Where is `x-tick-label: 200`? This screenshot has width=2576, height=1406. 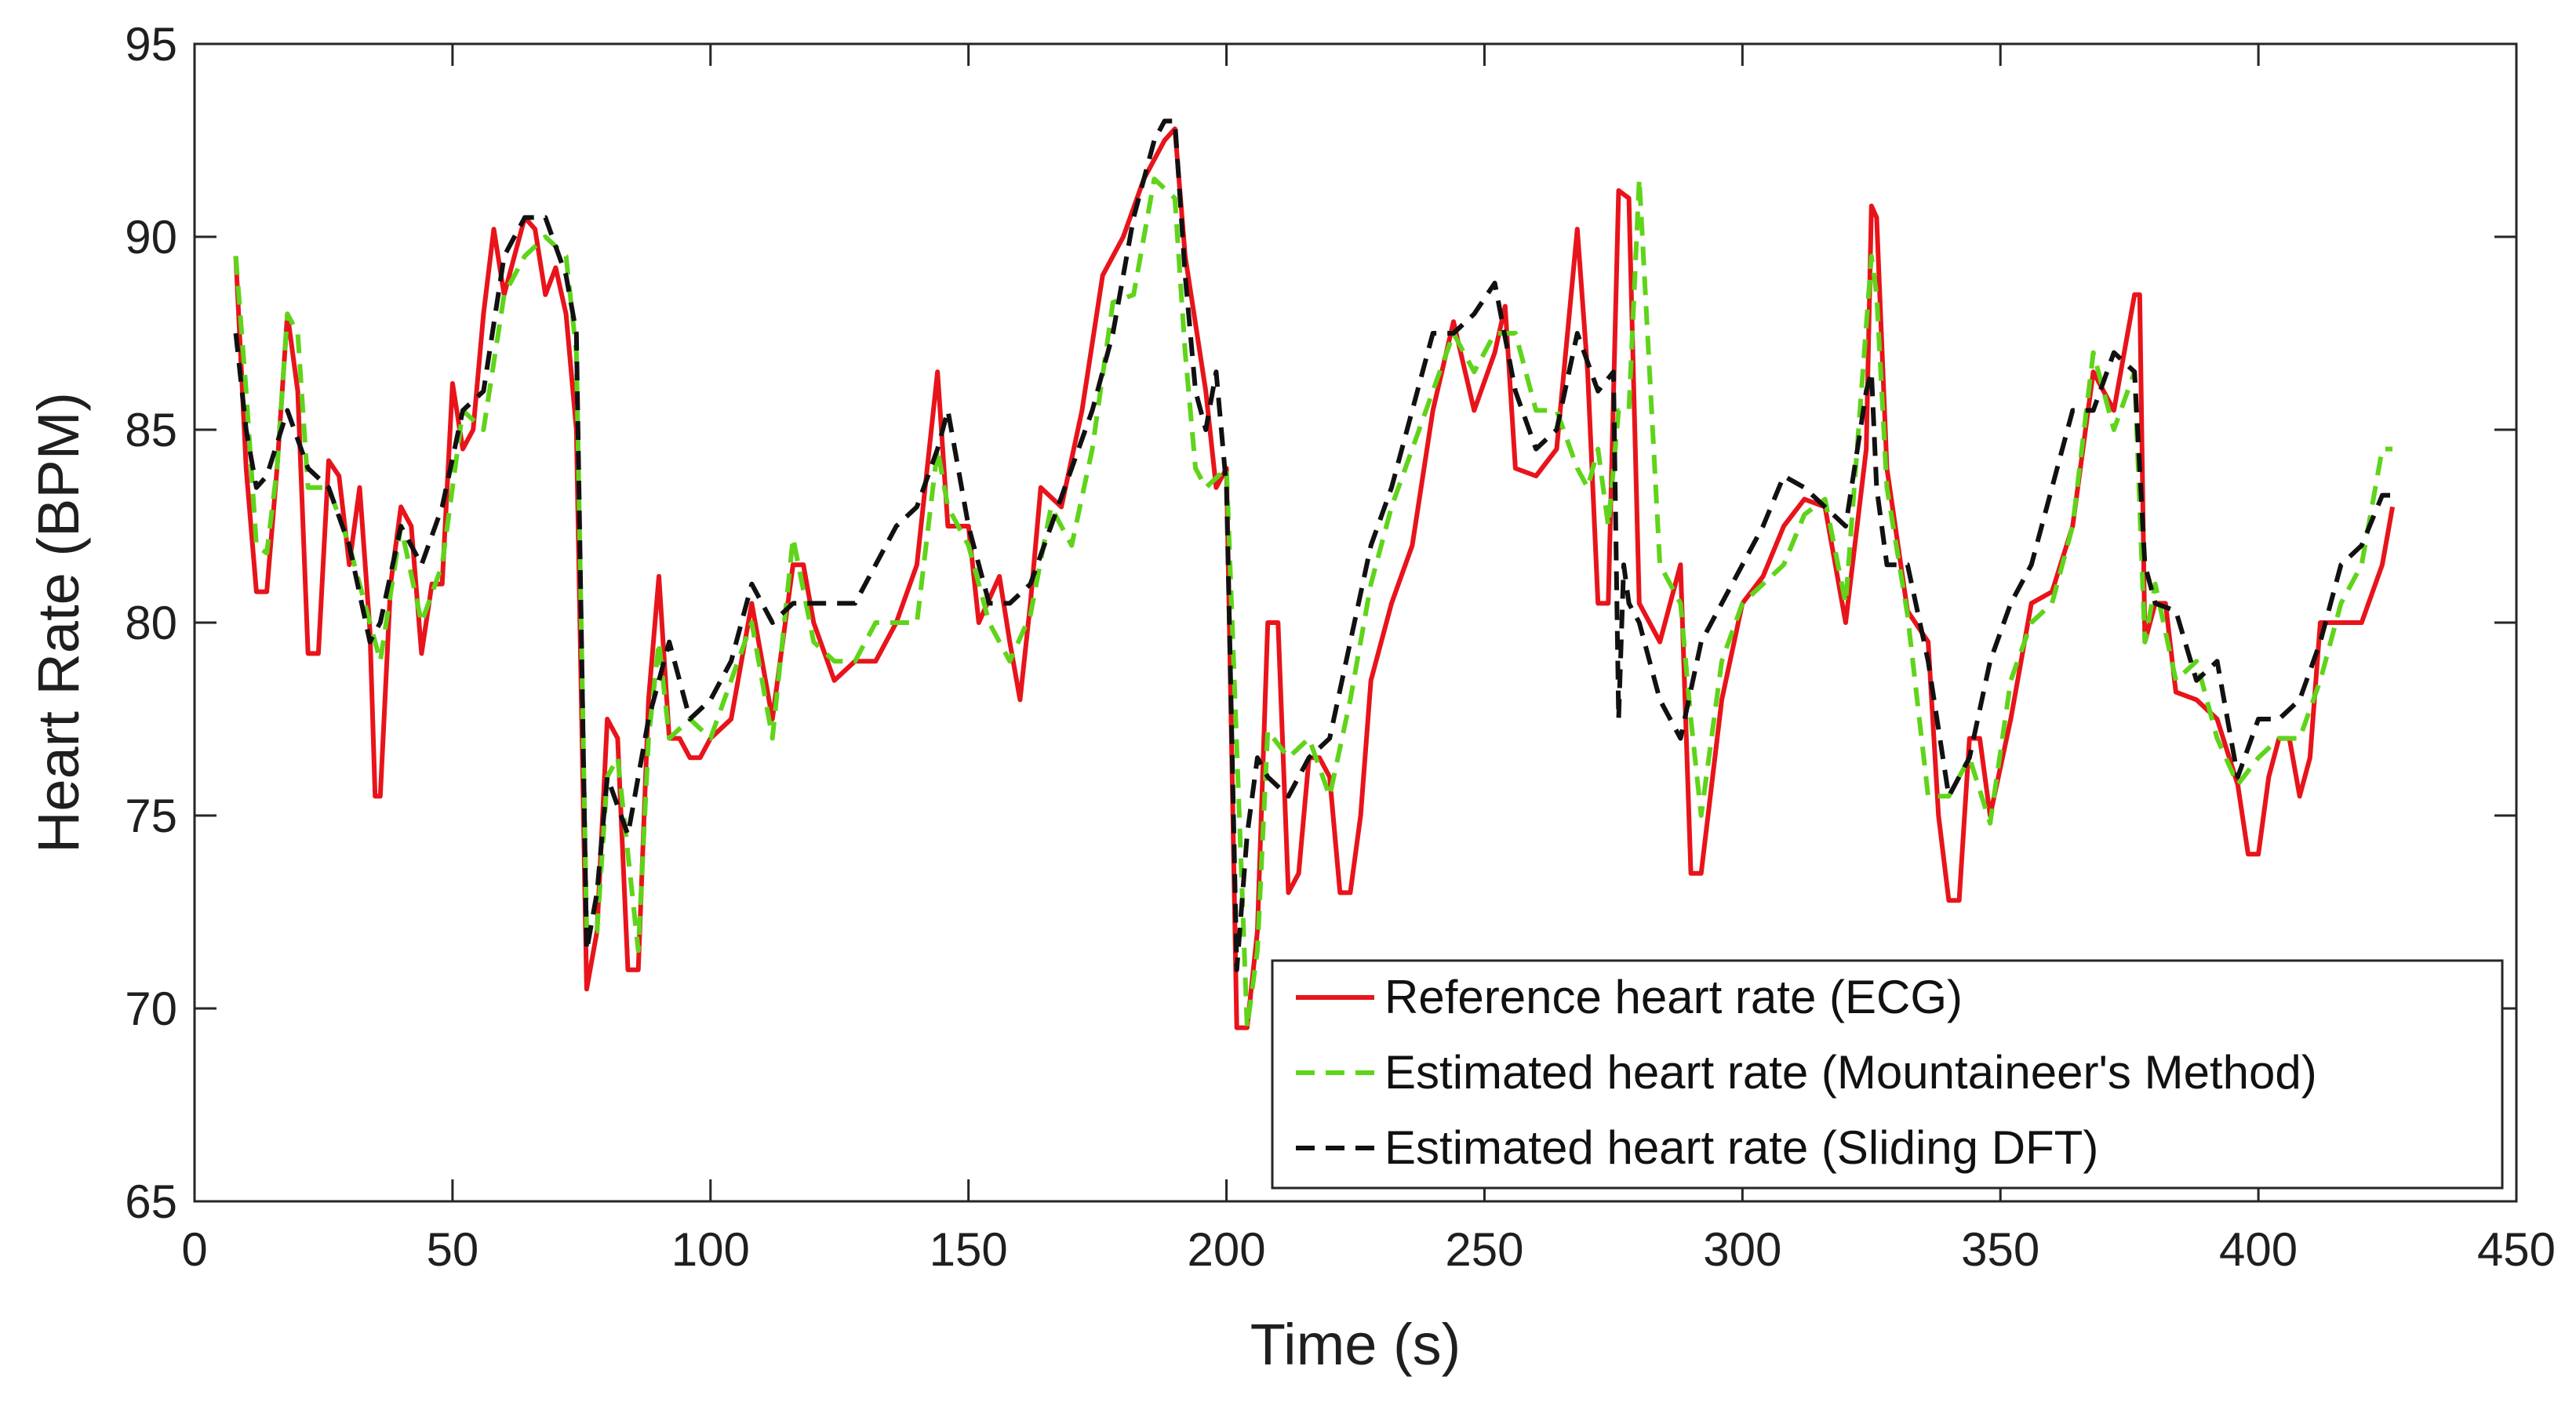
x-tick-label: 200 is located at coordinates (1227, 1249).